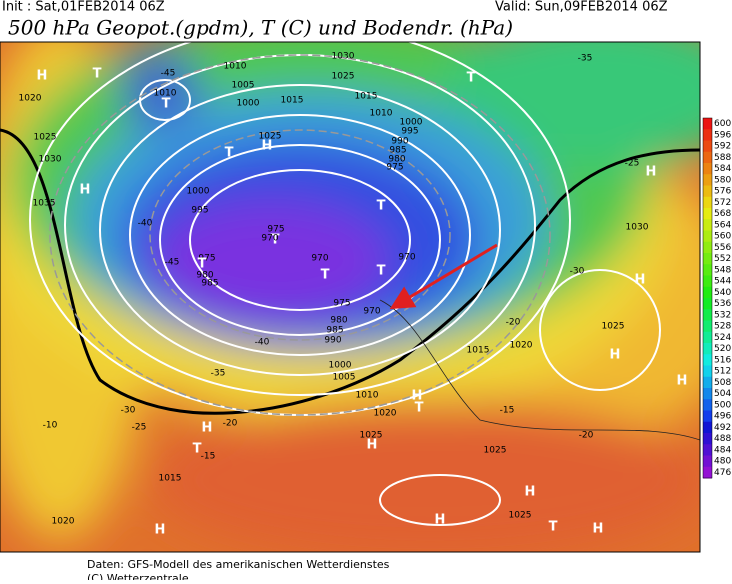  What do you see at coordinates (722, 315) in the screenshot?
I see `colorbar-label: 532` at bounding box center [722, 315].